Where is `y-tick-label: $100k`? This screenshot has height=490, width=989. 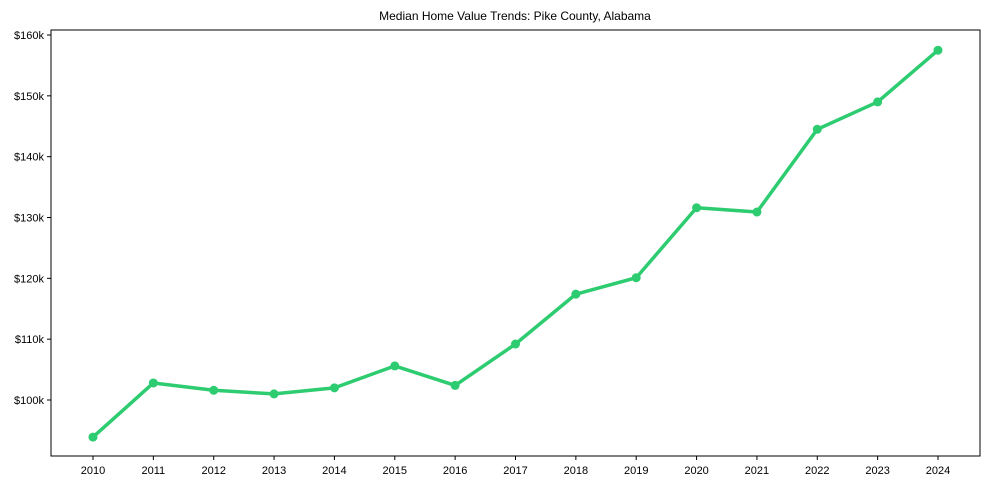 y-tick-label: $100k is located at coordinates (29, 401).